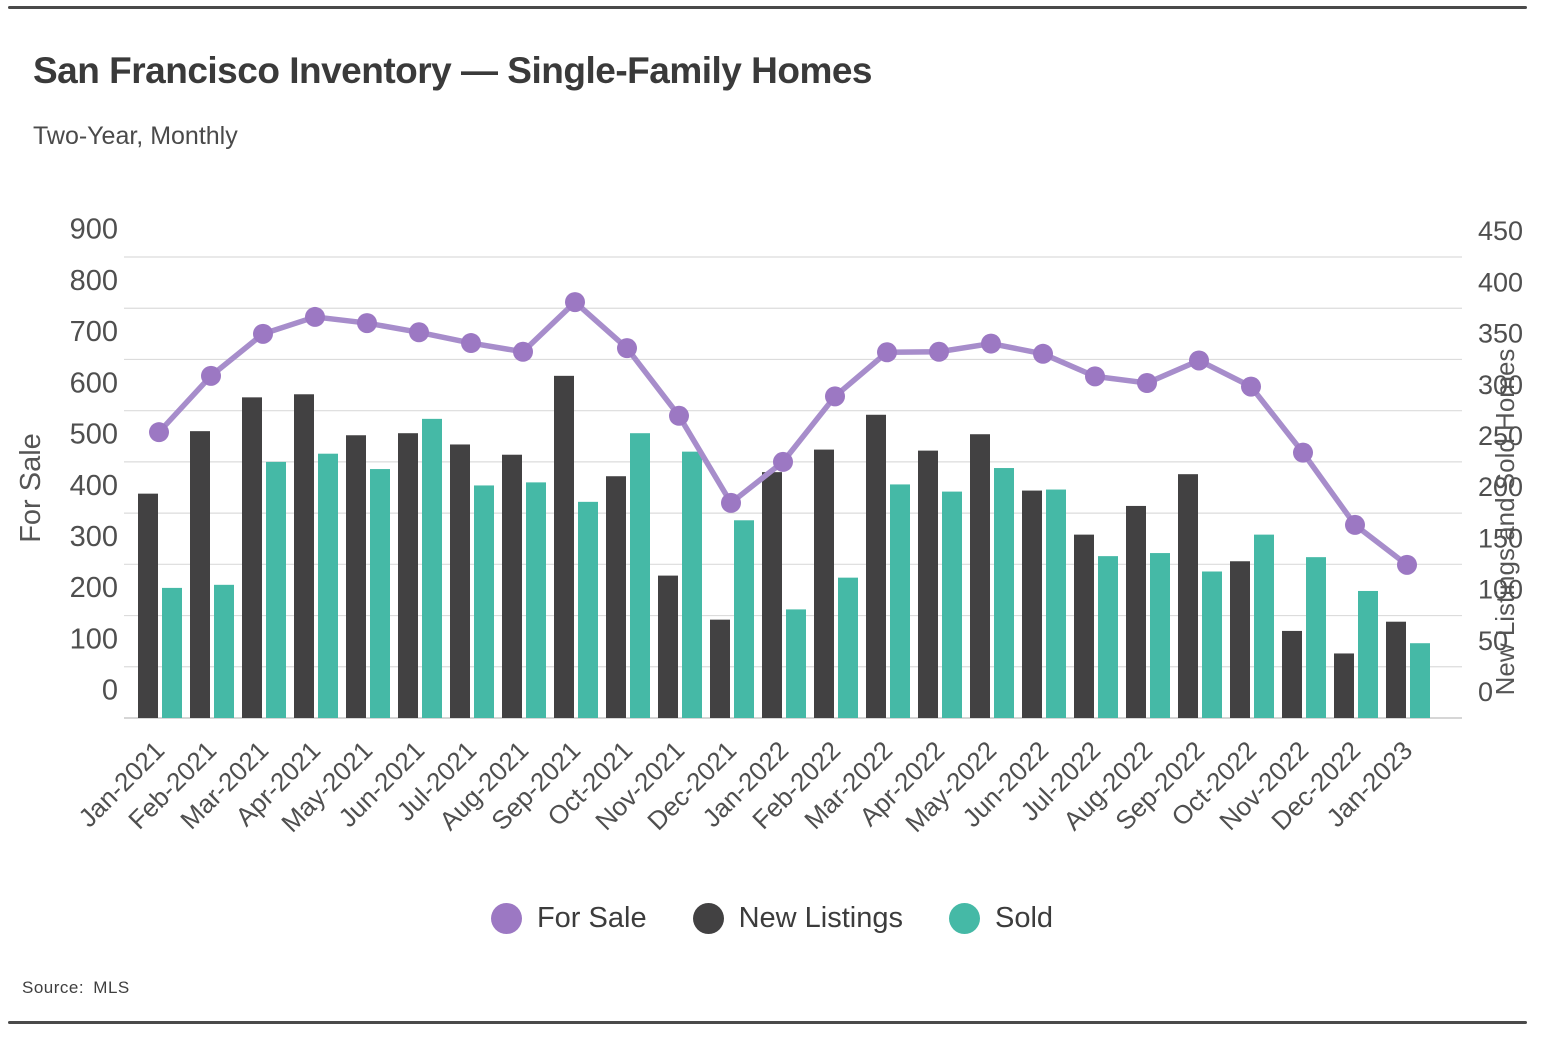 This screenshot has width=1544, height=1046. What do you see at coordinates (1500, 282) in the screenshot?
I see `right-axis-tick-label: 400` at bounding box center [1500, 282].